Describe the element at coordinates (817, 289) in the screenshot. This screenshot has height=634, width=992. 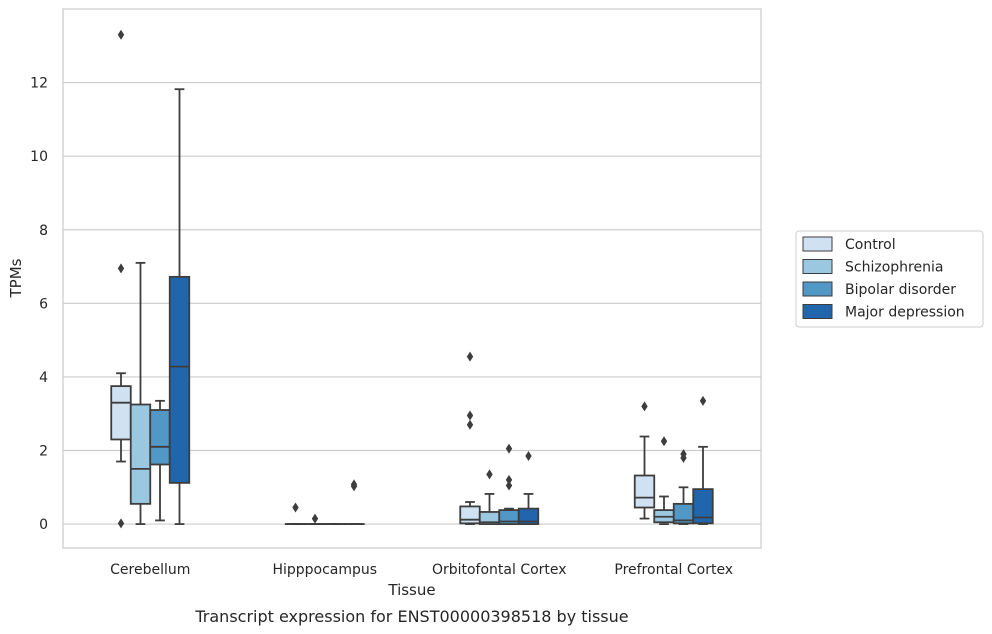
I see `legend-swatch-bipolar-disorder` at that location.